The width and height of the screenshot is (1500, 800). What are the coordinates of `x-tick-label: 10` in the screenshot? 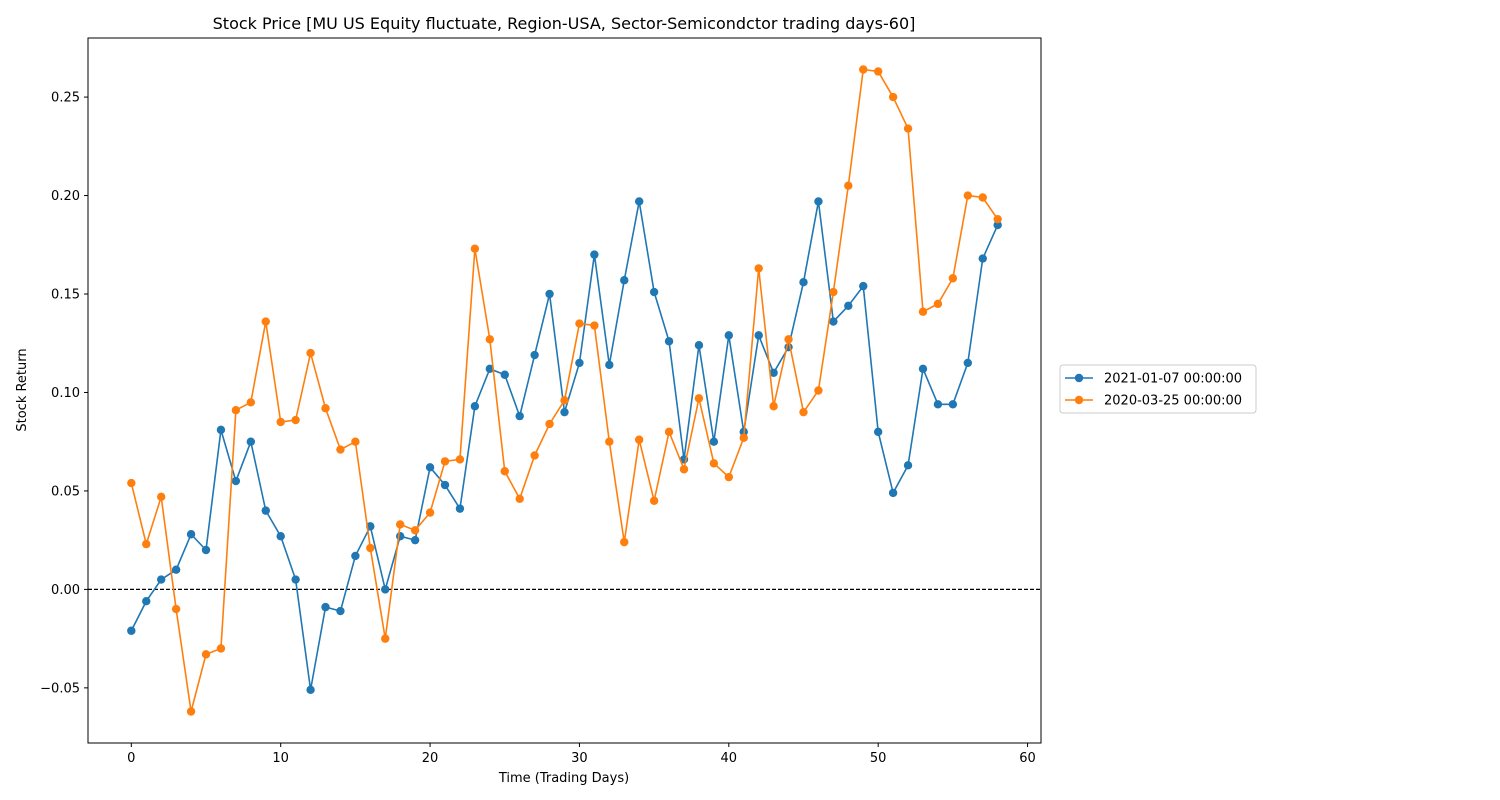 It's located at (280, 758).